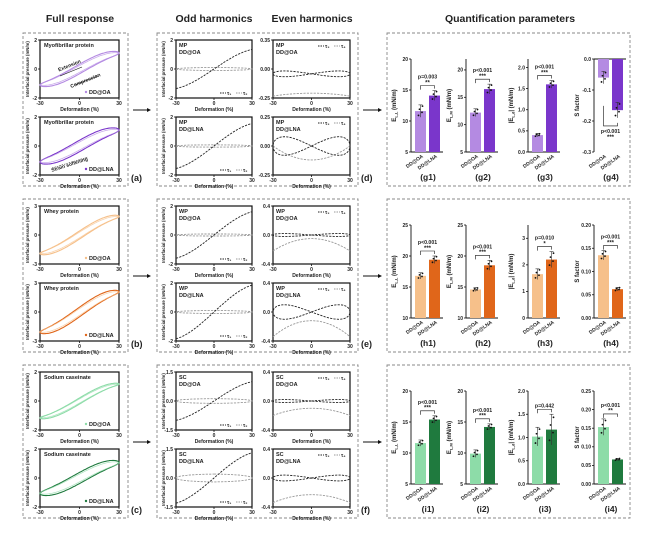 This screenshot has height=550, width=657. What do you see at coordinates (79, 312) in the screenshot?
I see `hysteresis-loop` at bounding box center [79, 312].